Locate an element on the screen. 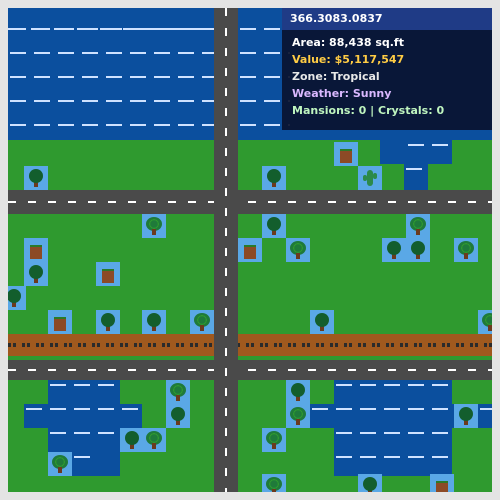  value-text: Value: $5,117,547 is located at coordinates (348, 59).